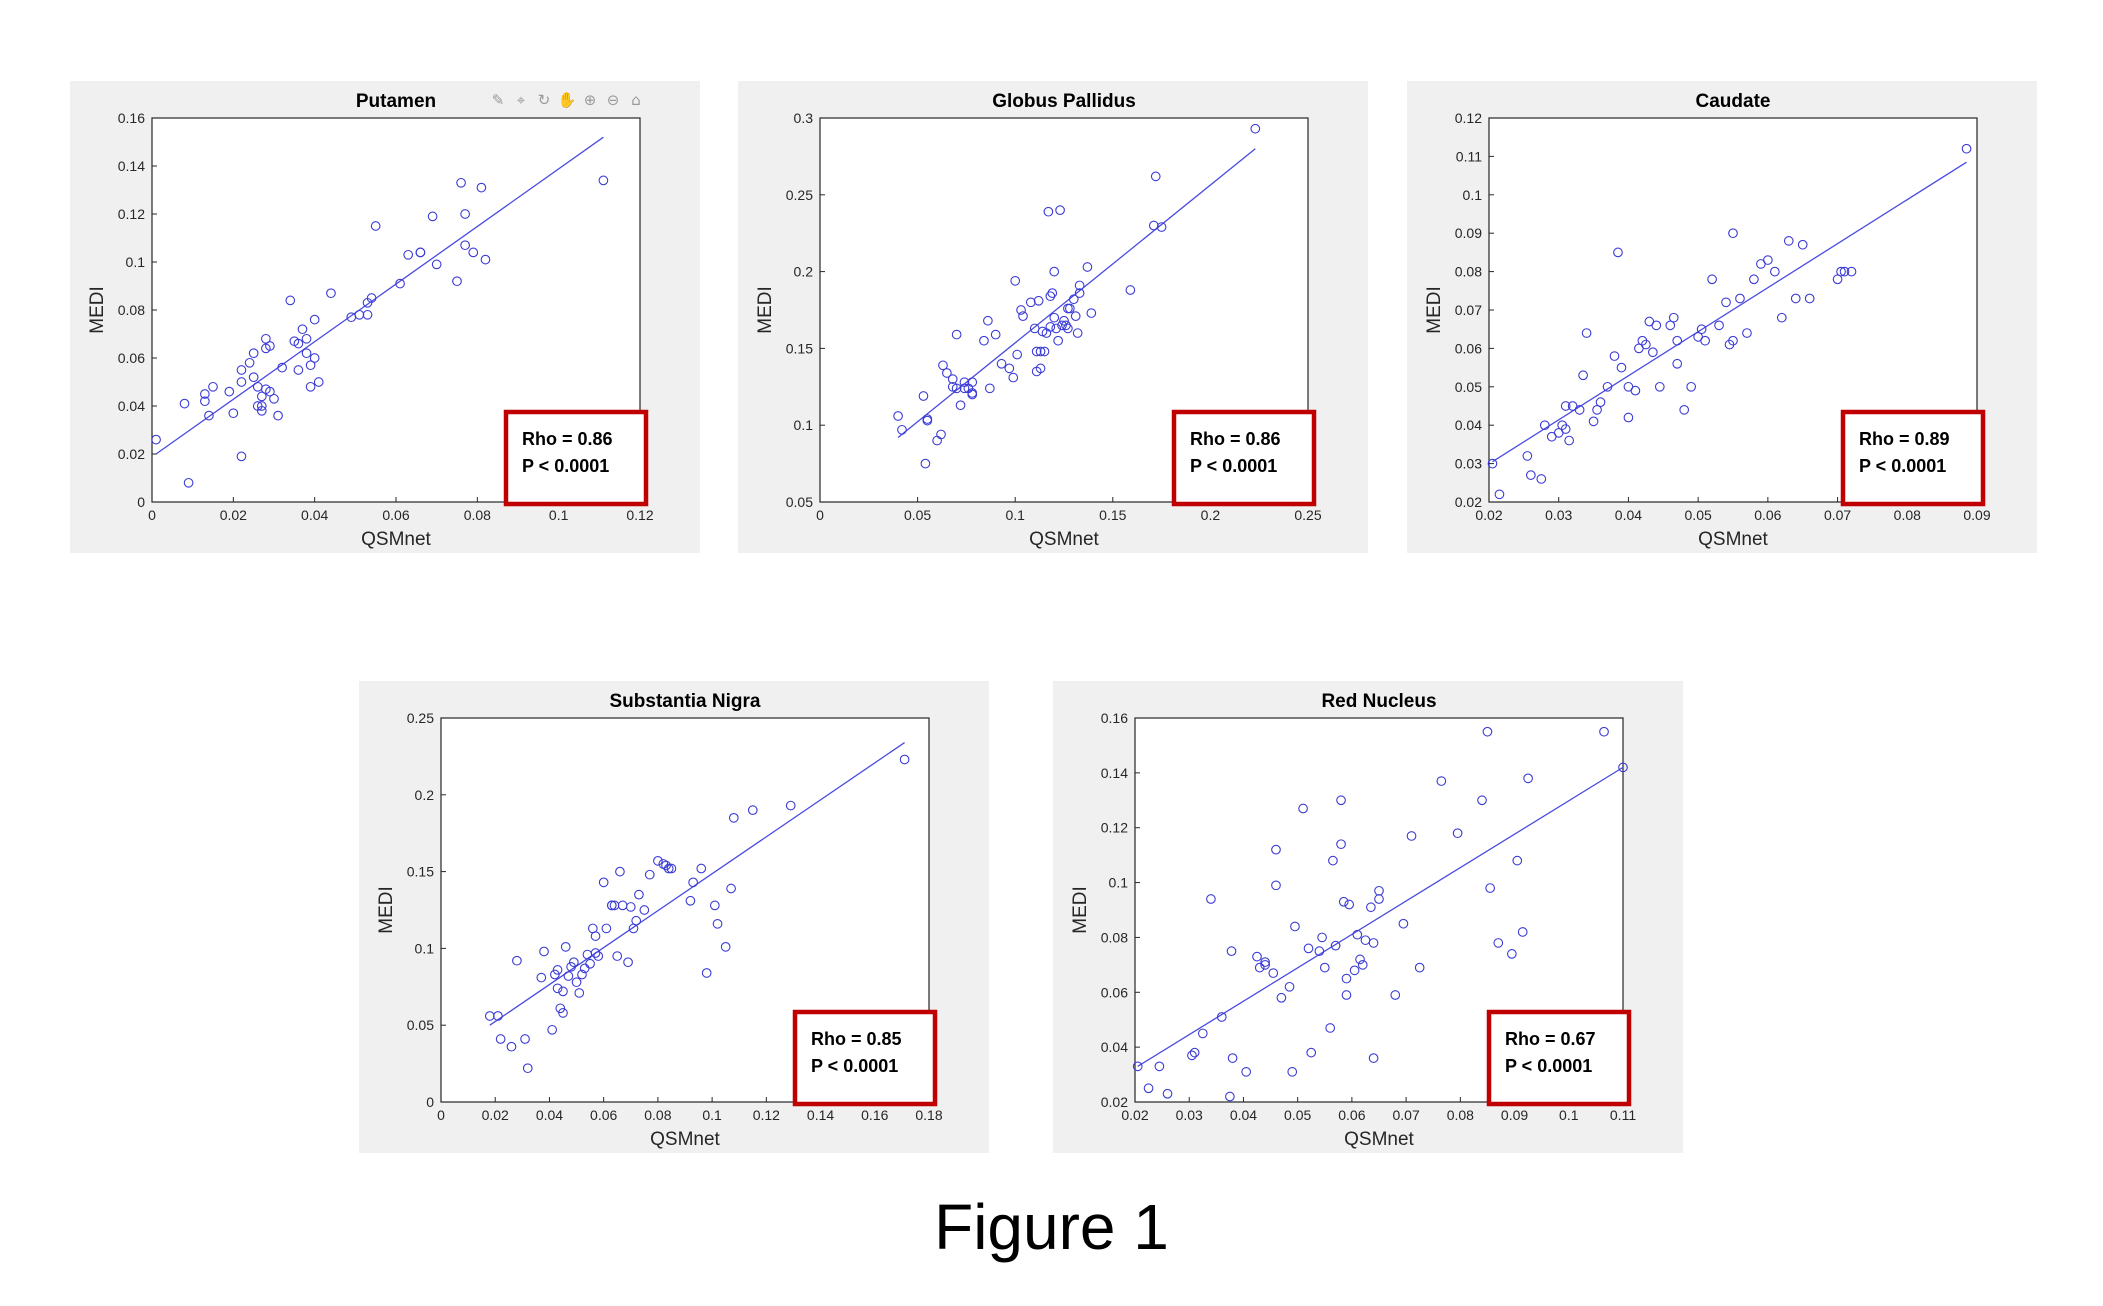 Image resolution: width=2103 pixels, height=1306 pixels. Describe the element at coordinates (820, 515) in the screenshot. I see `x-tick-label: 0` at that location.